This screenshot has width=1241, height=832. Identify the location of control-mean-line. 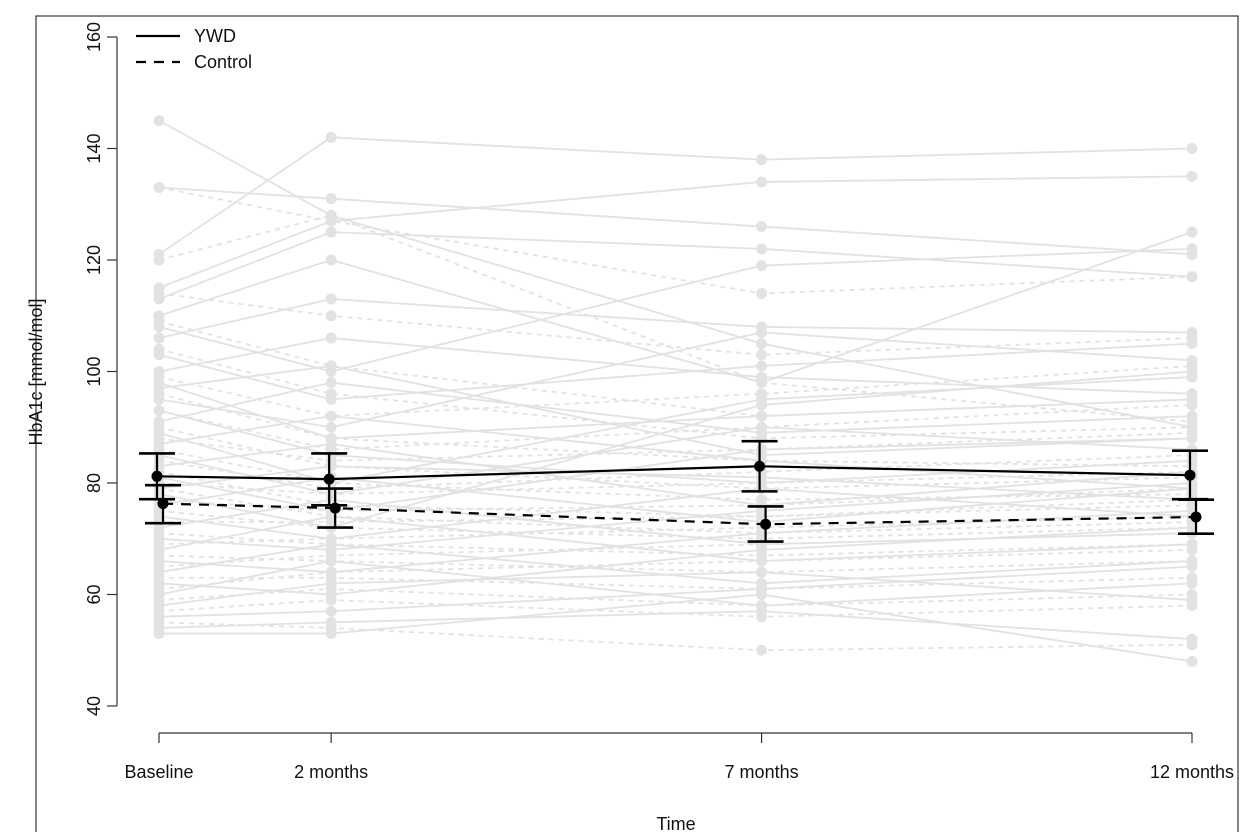
(679, 514).